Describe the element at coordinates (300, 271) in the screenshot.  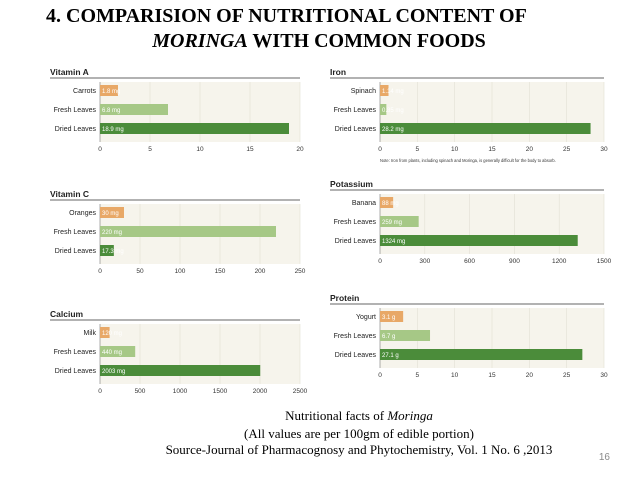
I see `tick-label: 250` at that location.